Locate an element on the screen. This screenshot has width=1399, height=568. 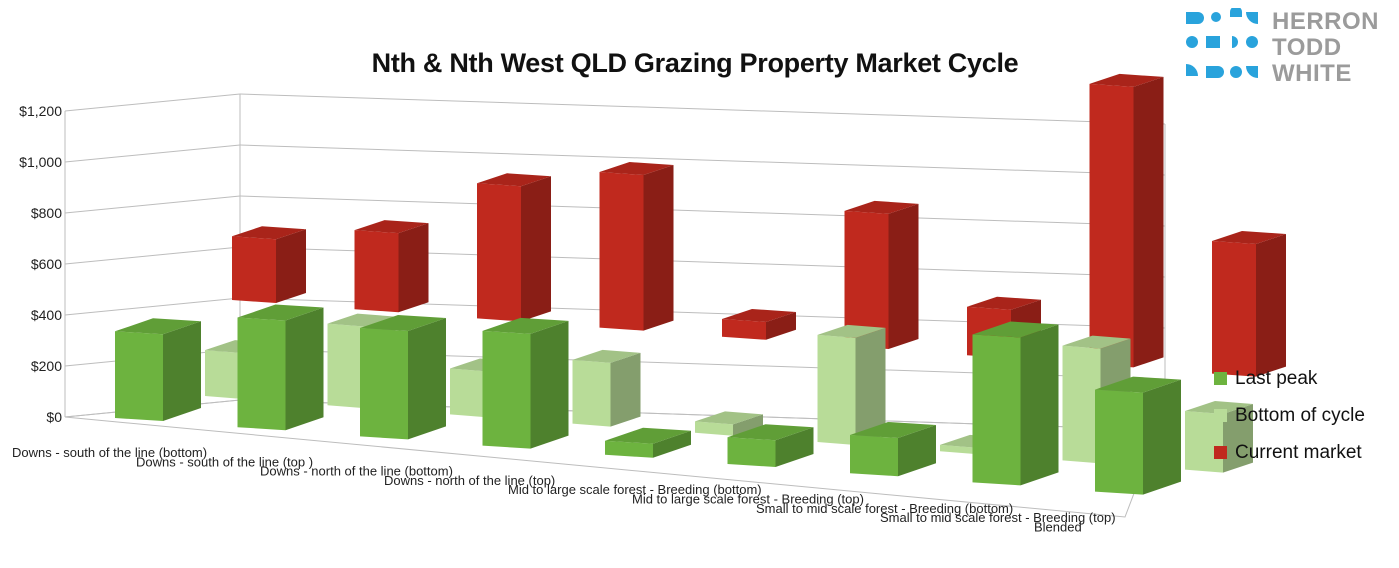
y-tick-label: $1,200 is located at coordinates (40, 111).